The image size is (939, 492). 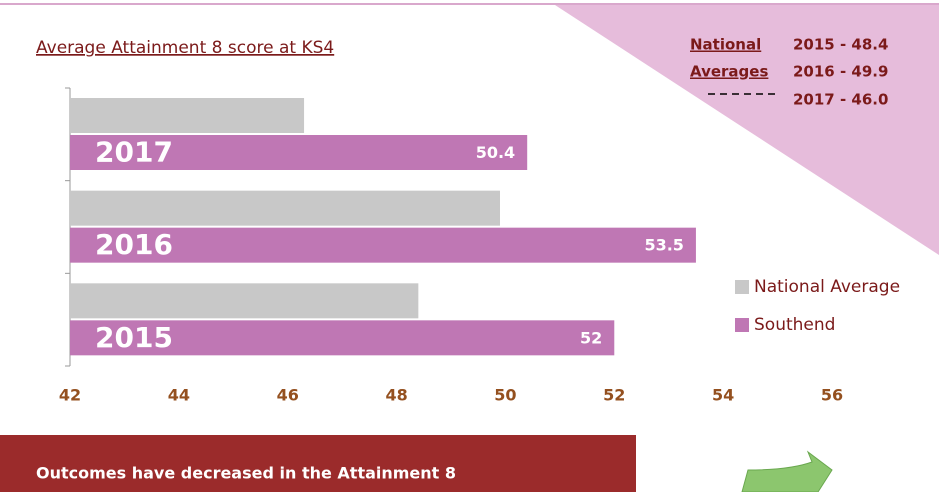 I want to click on x-tick-label: 44, so click(x=179, y=395).